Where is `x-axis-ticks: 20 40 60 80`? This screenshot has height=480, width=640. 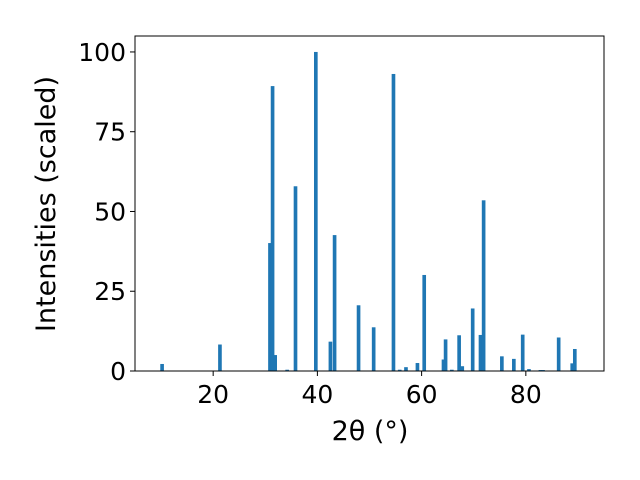
x-axis-ticks: 20 40 60 80 is located at coordinates (369, 390).